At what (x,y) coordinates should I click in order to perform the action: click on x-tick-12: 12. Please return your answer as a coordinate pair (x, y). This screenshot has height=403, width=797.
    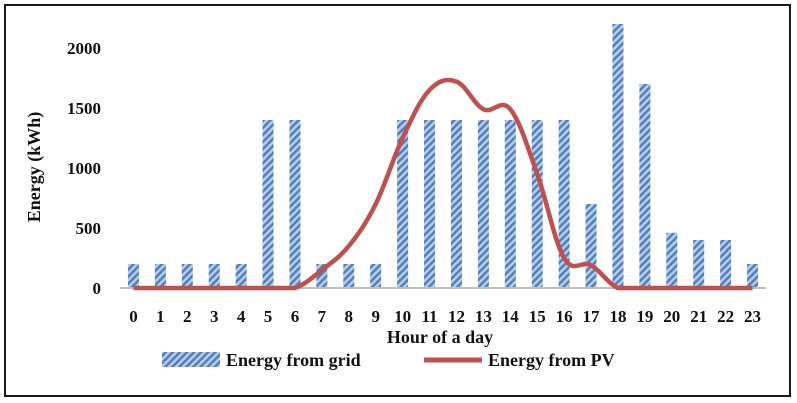
    Looking at the image, I should click on (456, 316).